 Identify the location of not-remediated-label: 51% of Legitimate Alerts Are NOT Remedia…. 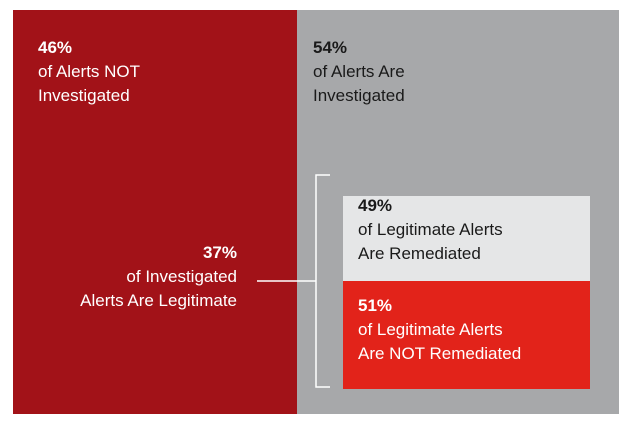
(439, 330).